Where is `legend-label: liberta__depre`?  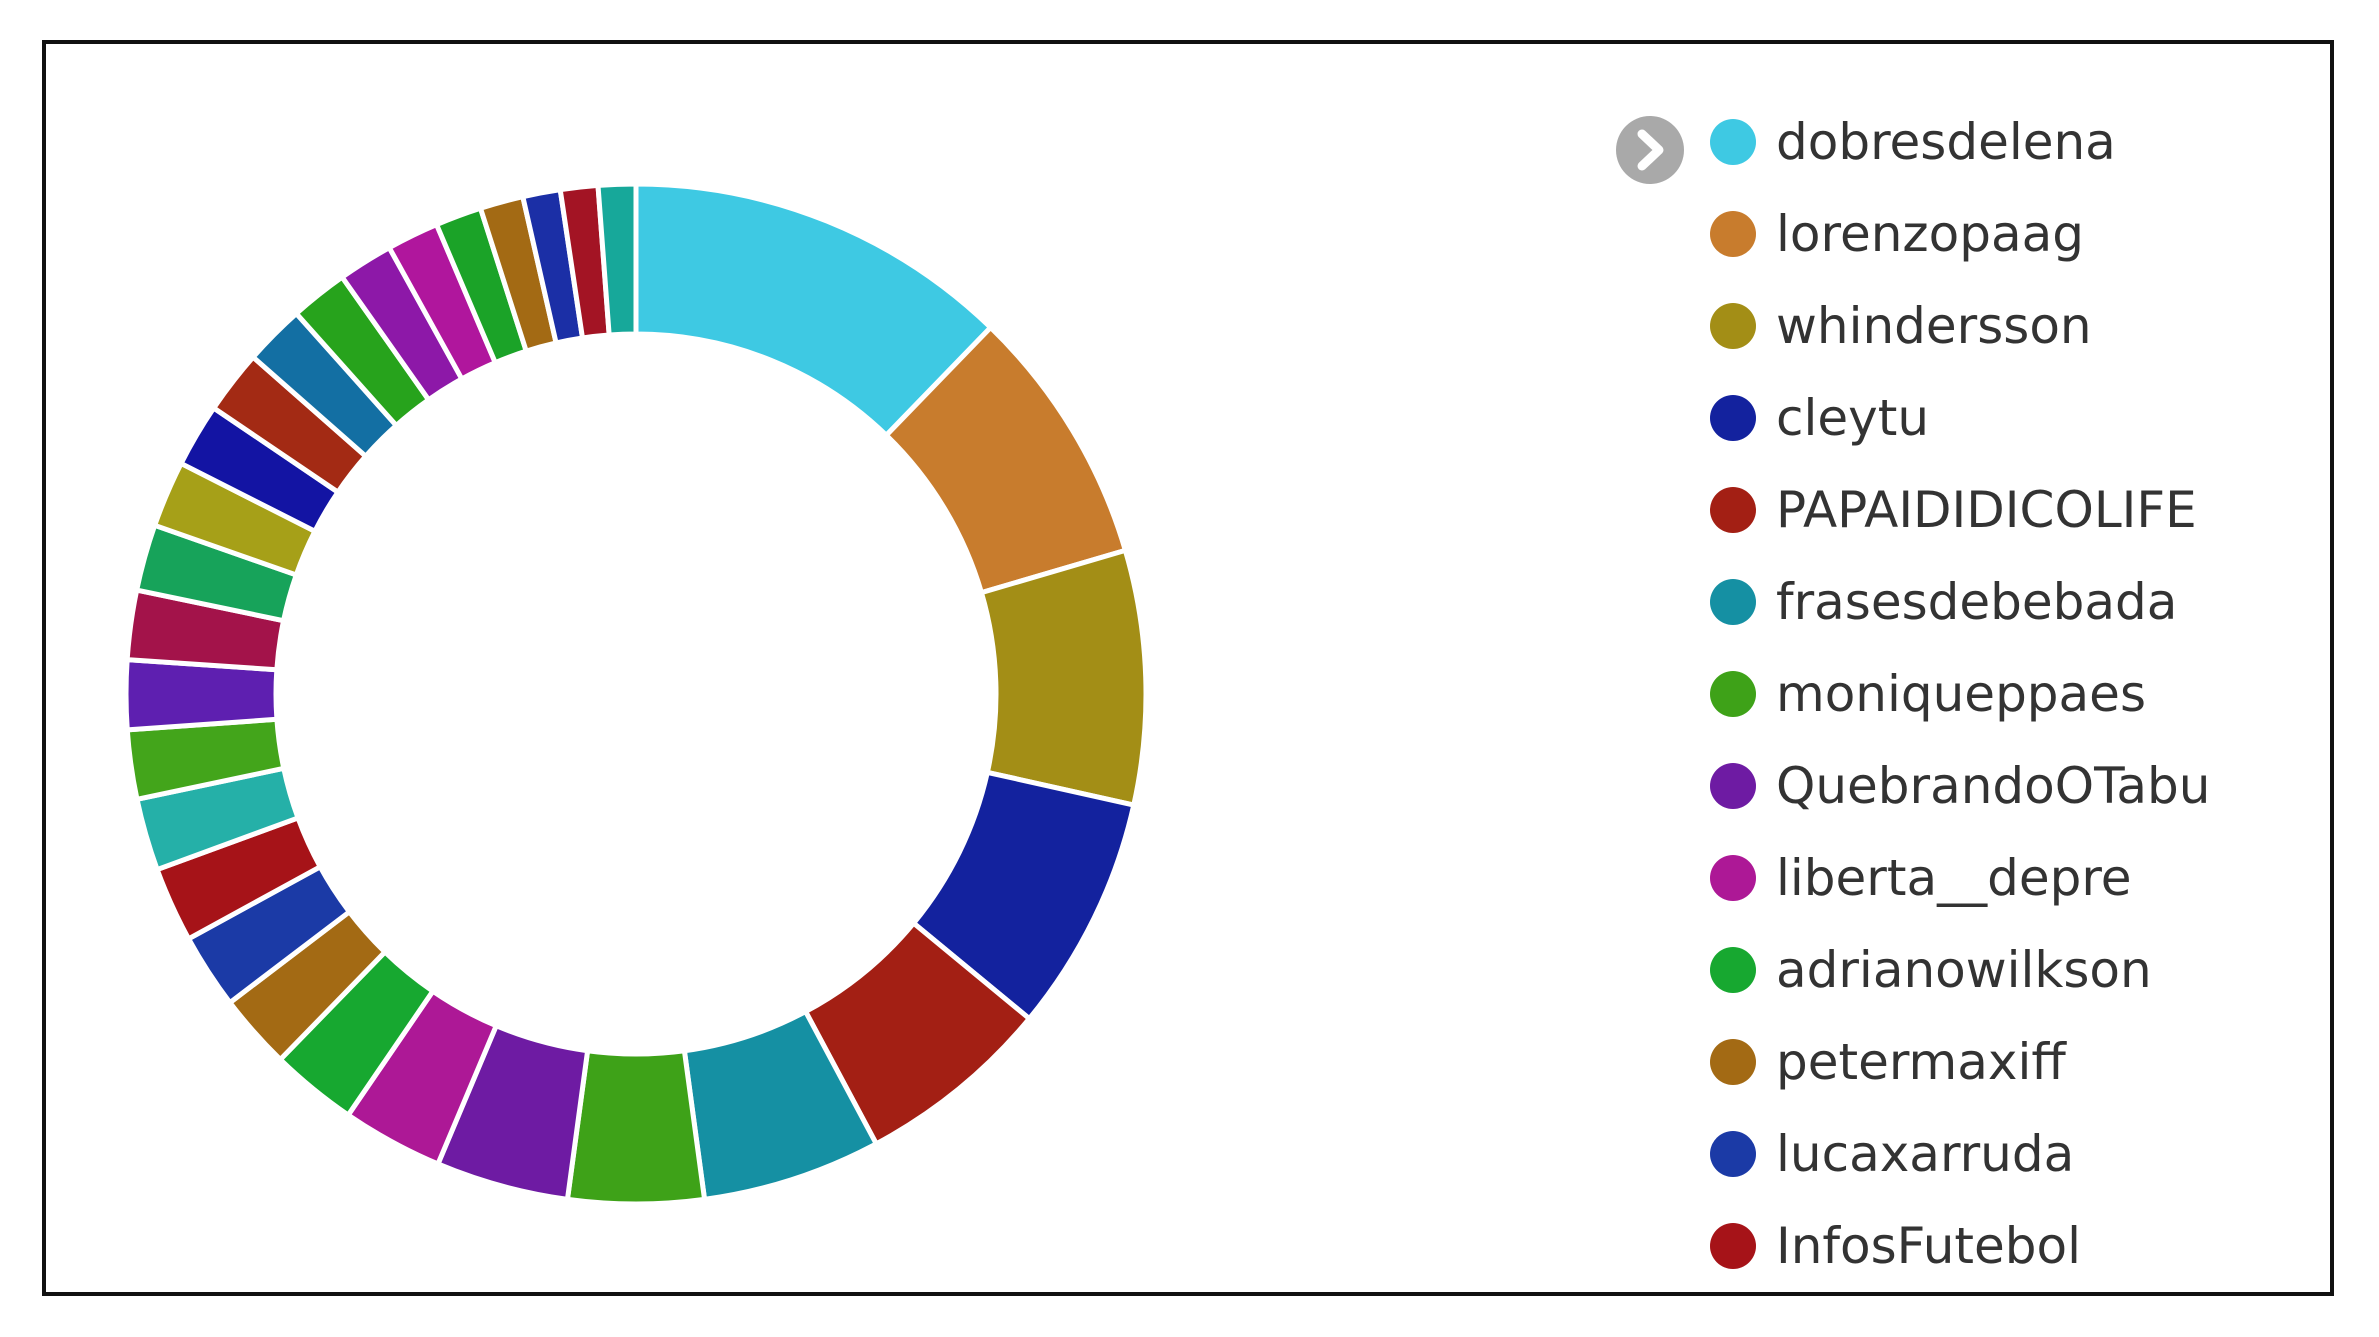
legend-label: liberta__depre is located at coordinates (1954, 878).